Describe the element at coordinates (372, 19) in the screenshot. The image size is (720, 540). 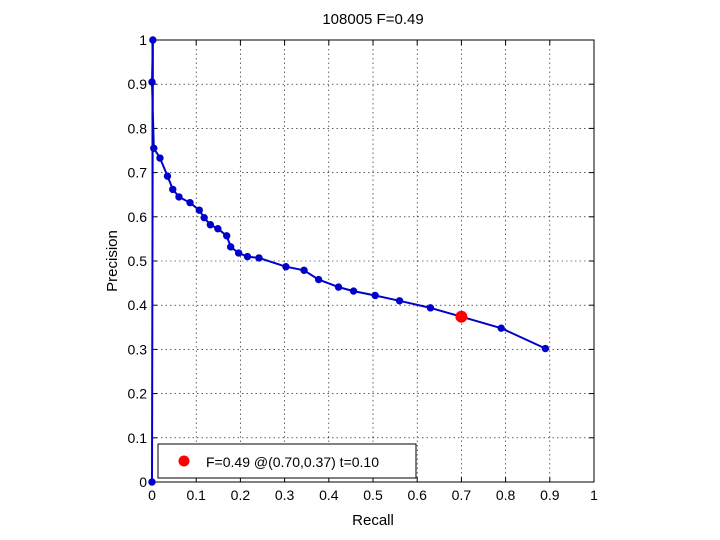
I see `chart-title: 108005 F=0.49` at that location.